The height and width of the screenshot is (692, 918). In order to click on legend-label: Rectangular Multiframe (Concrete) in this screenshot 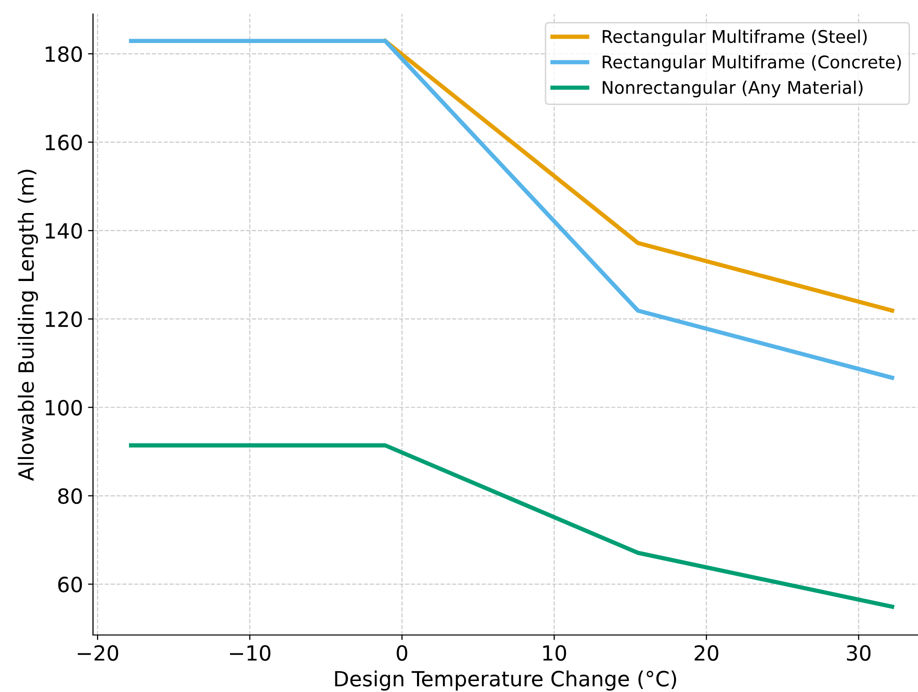, I will do `click(751, 63)`.